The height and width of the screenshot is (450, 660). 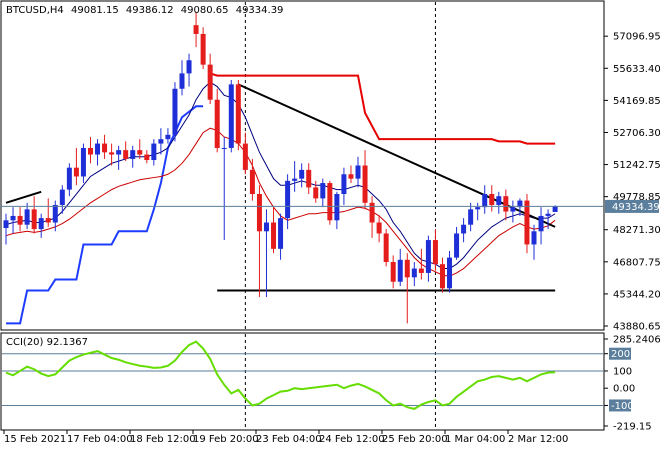 I want to click on current-price-label: 49334.39, so click(x=636, y=207).